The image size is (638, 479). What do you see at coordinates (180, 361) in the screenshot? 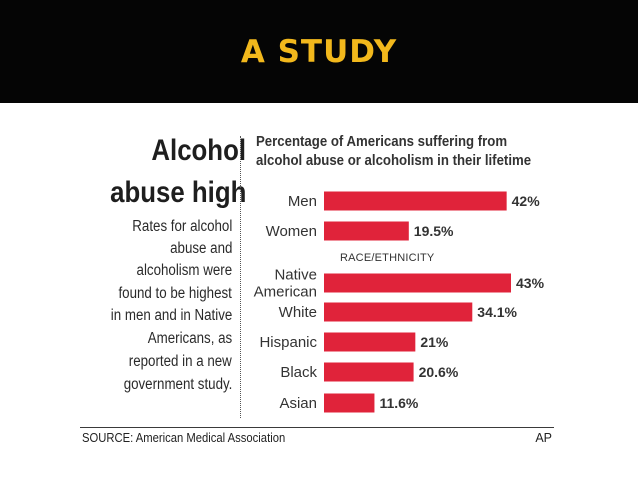
I see `description-line: reported in a new` at bounding box center [180, 361].